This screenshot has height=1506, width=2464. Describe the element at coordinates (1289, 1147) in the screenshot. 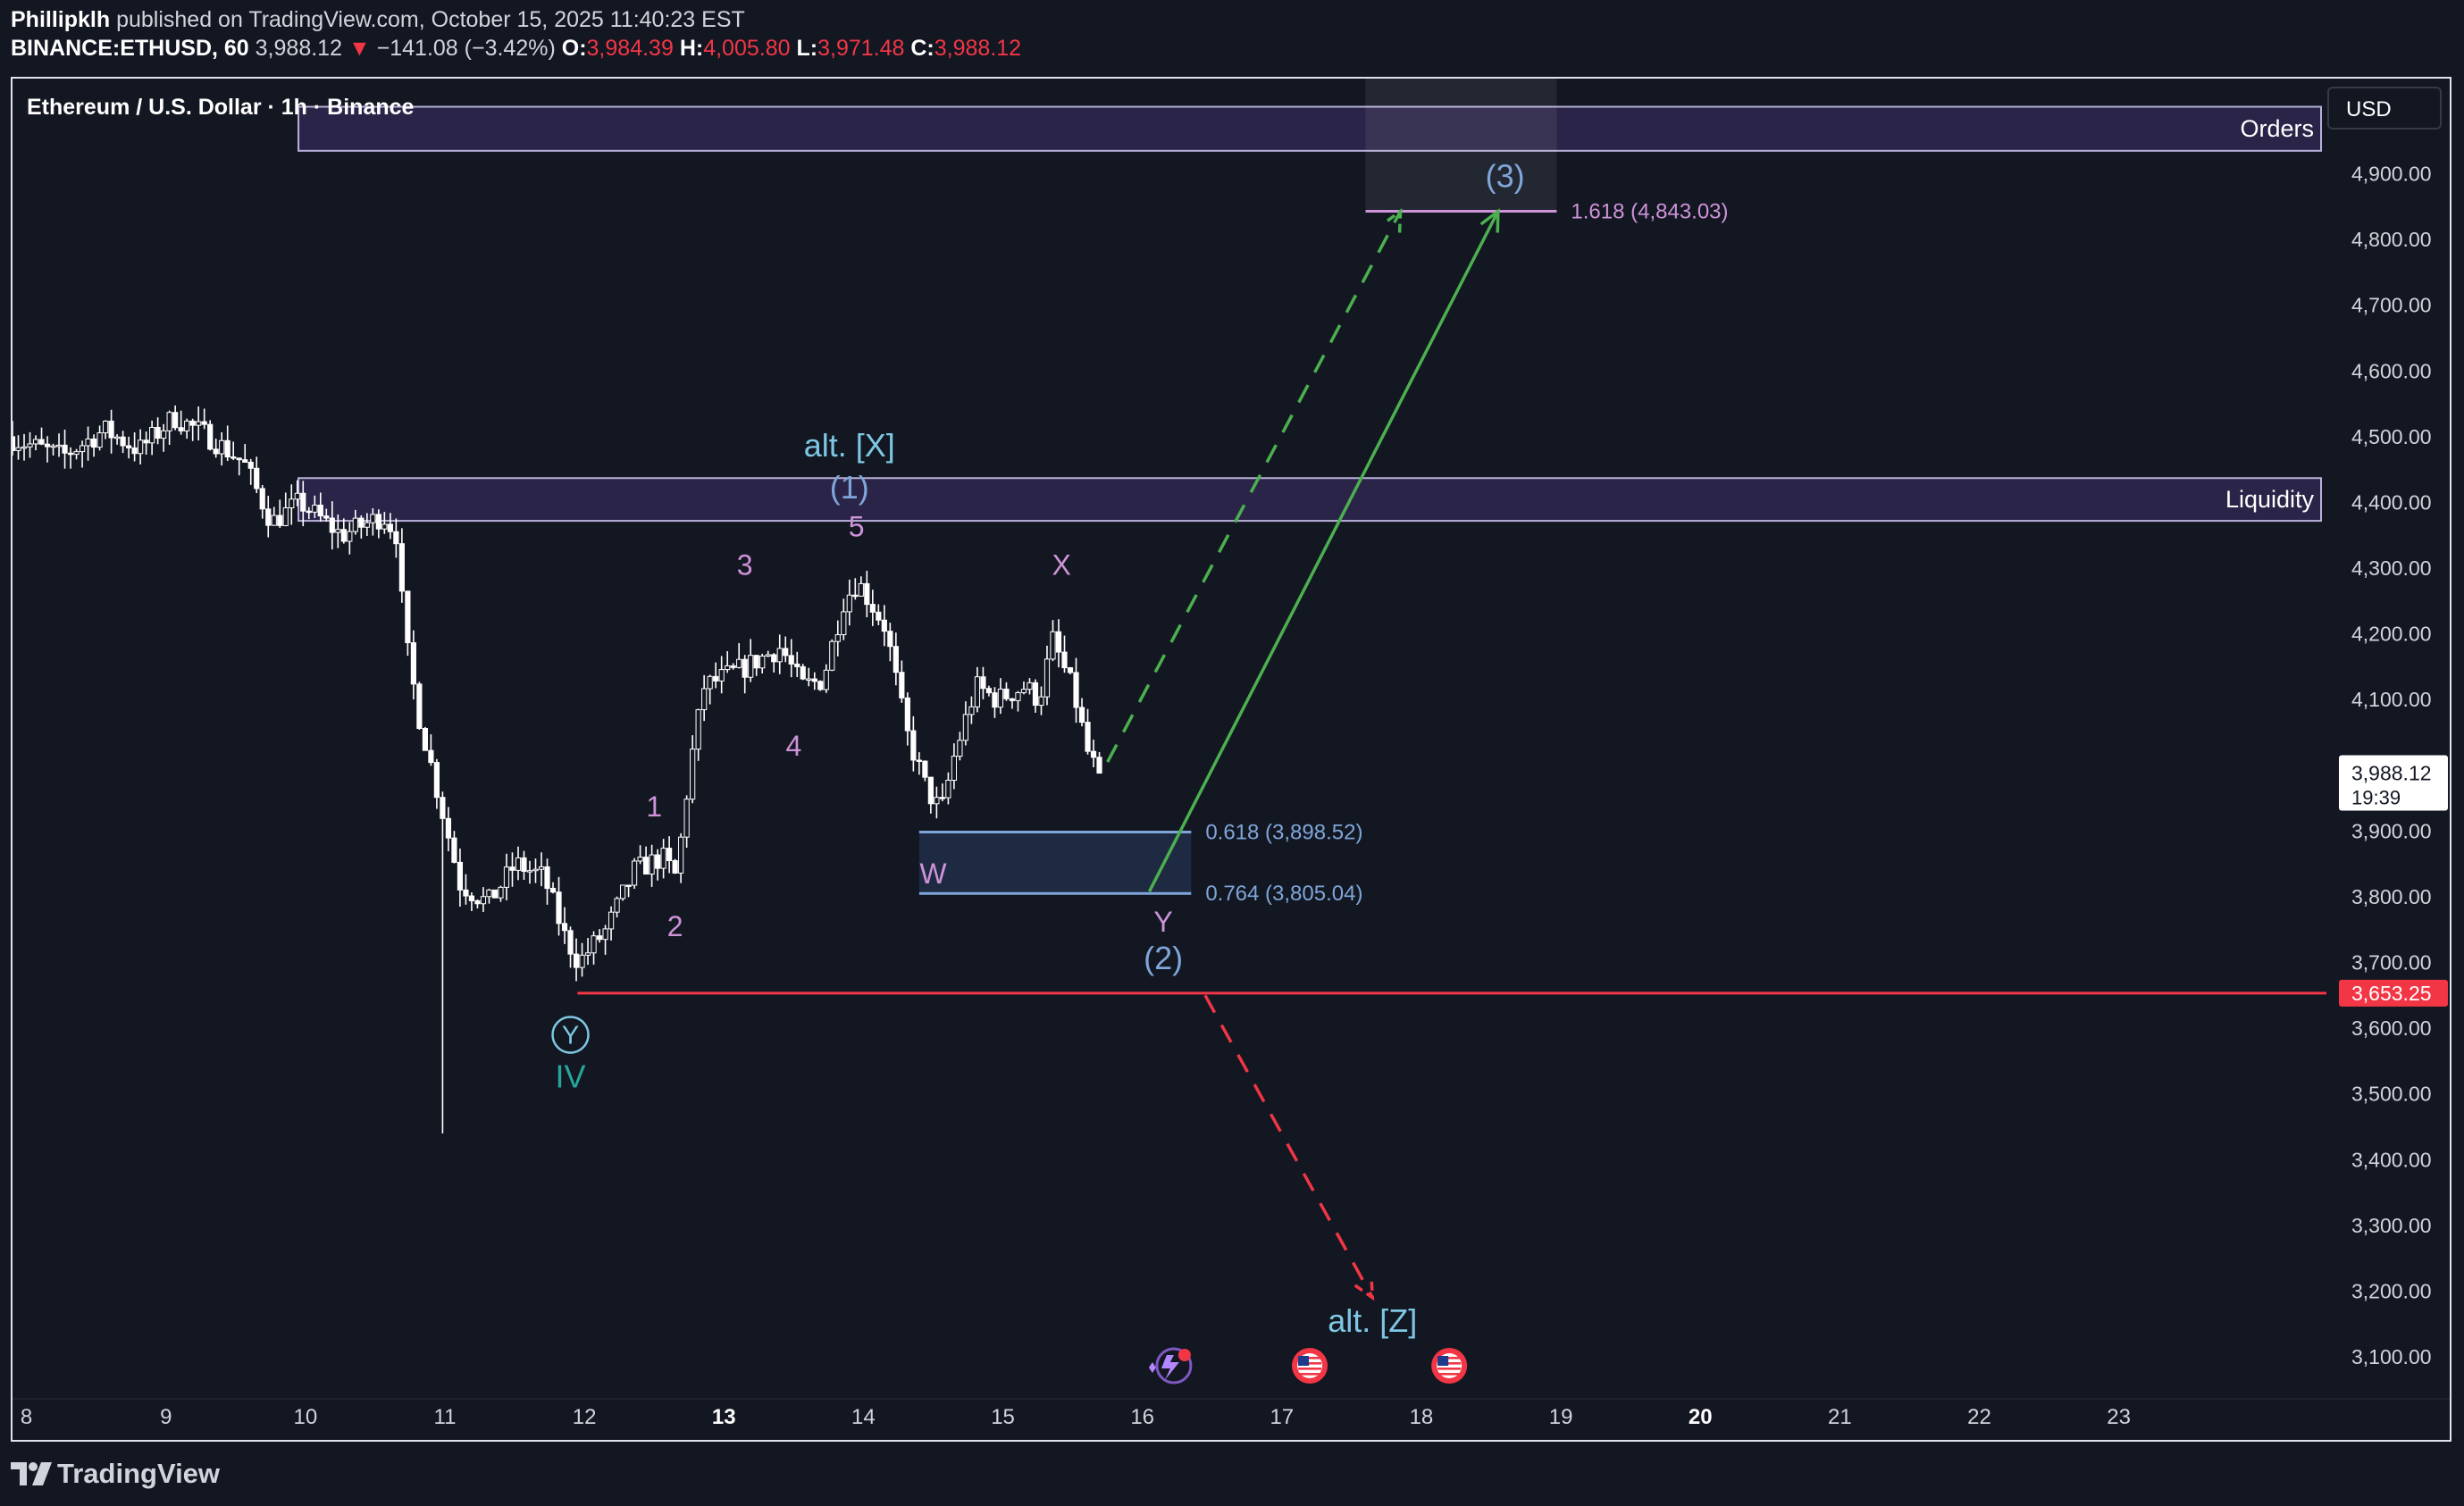

I see `alt-down-path-arrow` at that location.